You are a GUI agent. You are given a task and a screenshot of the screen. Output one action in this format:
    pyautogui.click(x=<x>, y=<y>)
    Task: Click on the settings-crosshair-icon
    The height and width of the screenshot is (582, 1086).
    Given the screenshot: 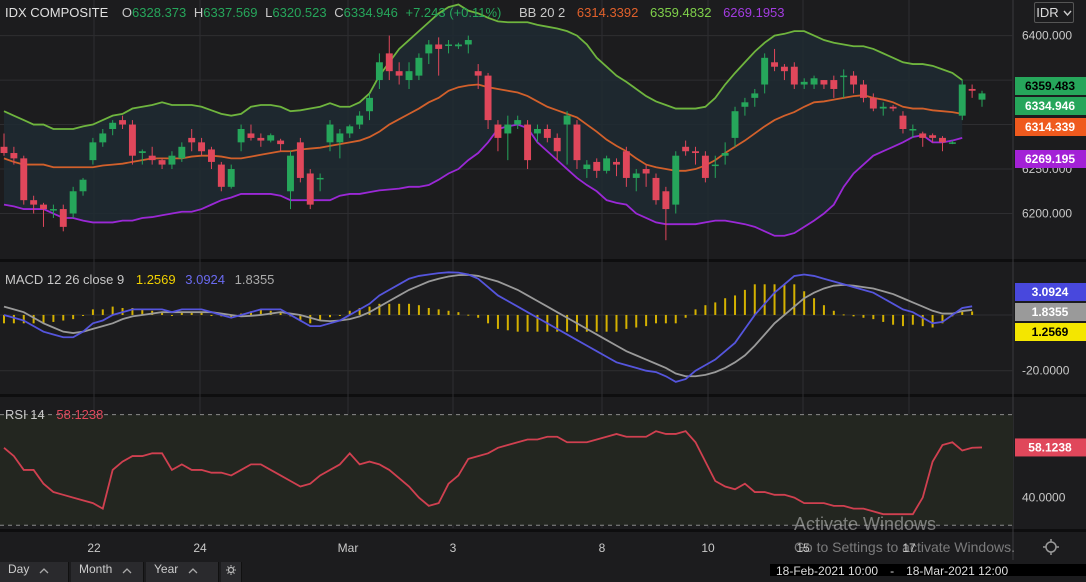 What is the action you would take?
    pyautogui.click(x=1051, y=547)
    